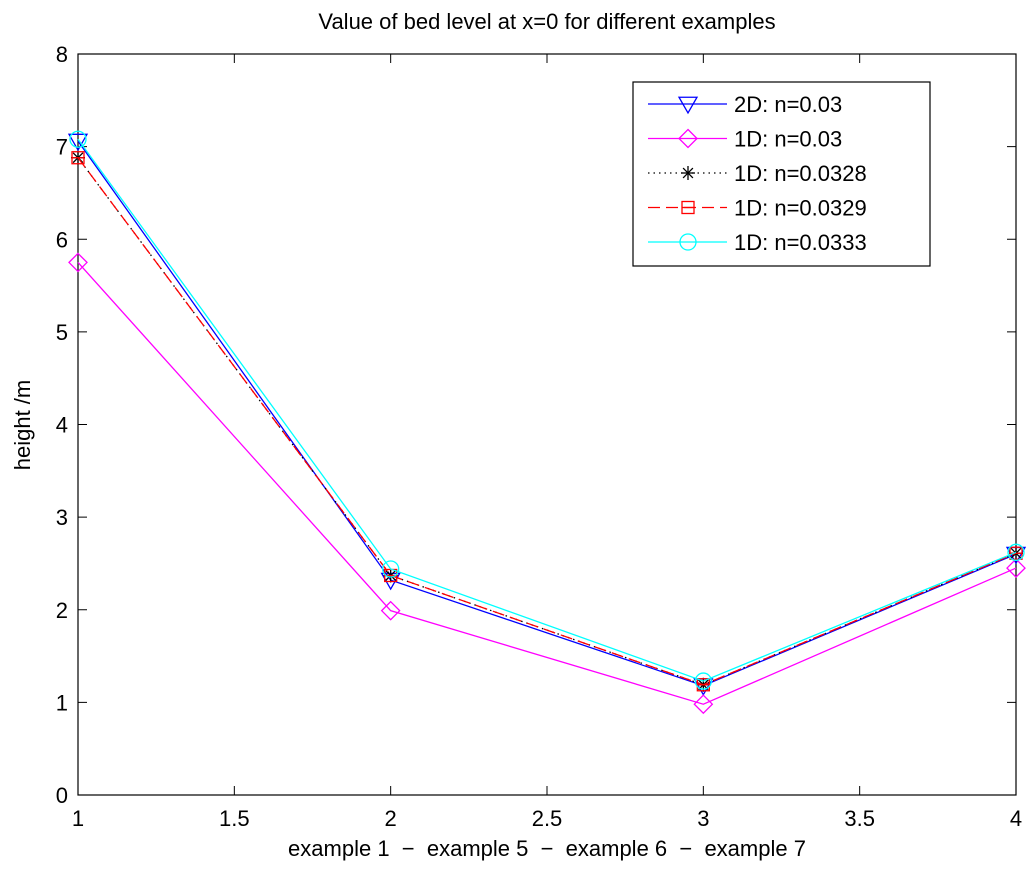 This screenshot has height=873, width=1026. I want to click on x-tick-label: 3, so click(703, 818).